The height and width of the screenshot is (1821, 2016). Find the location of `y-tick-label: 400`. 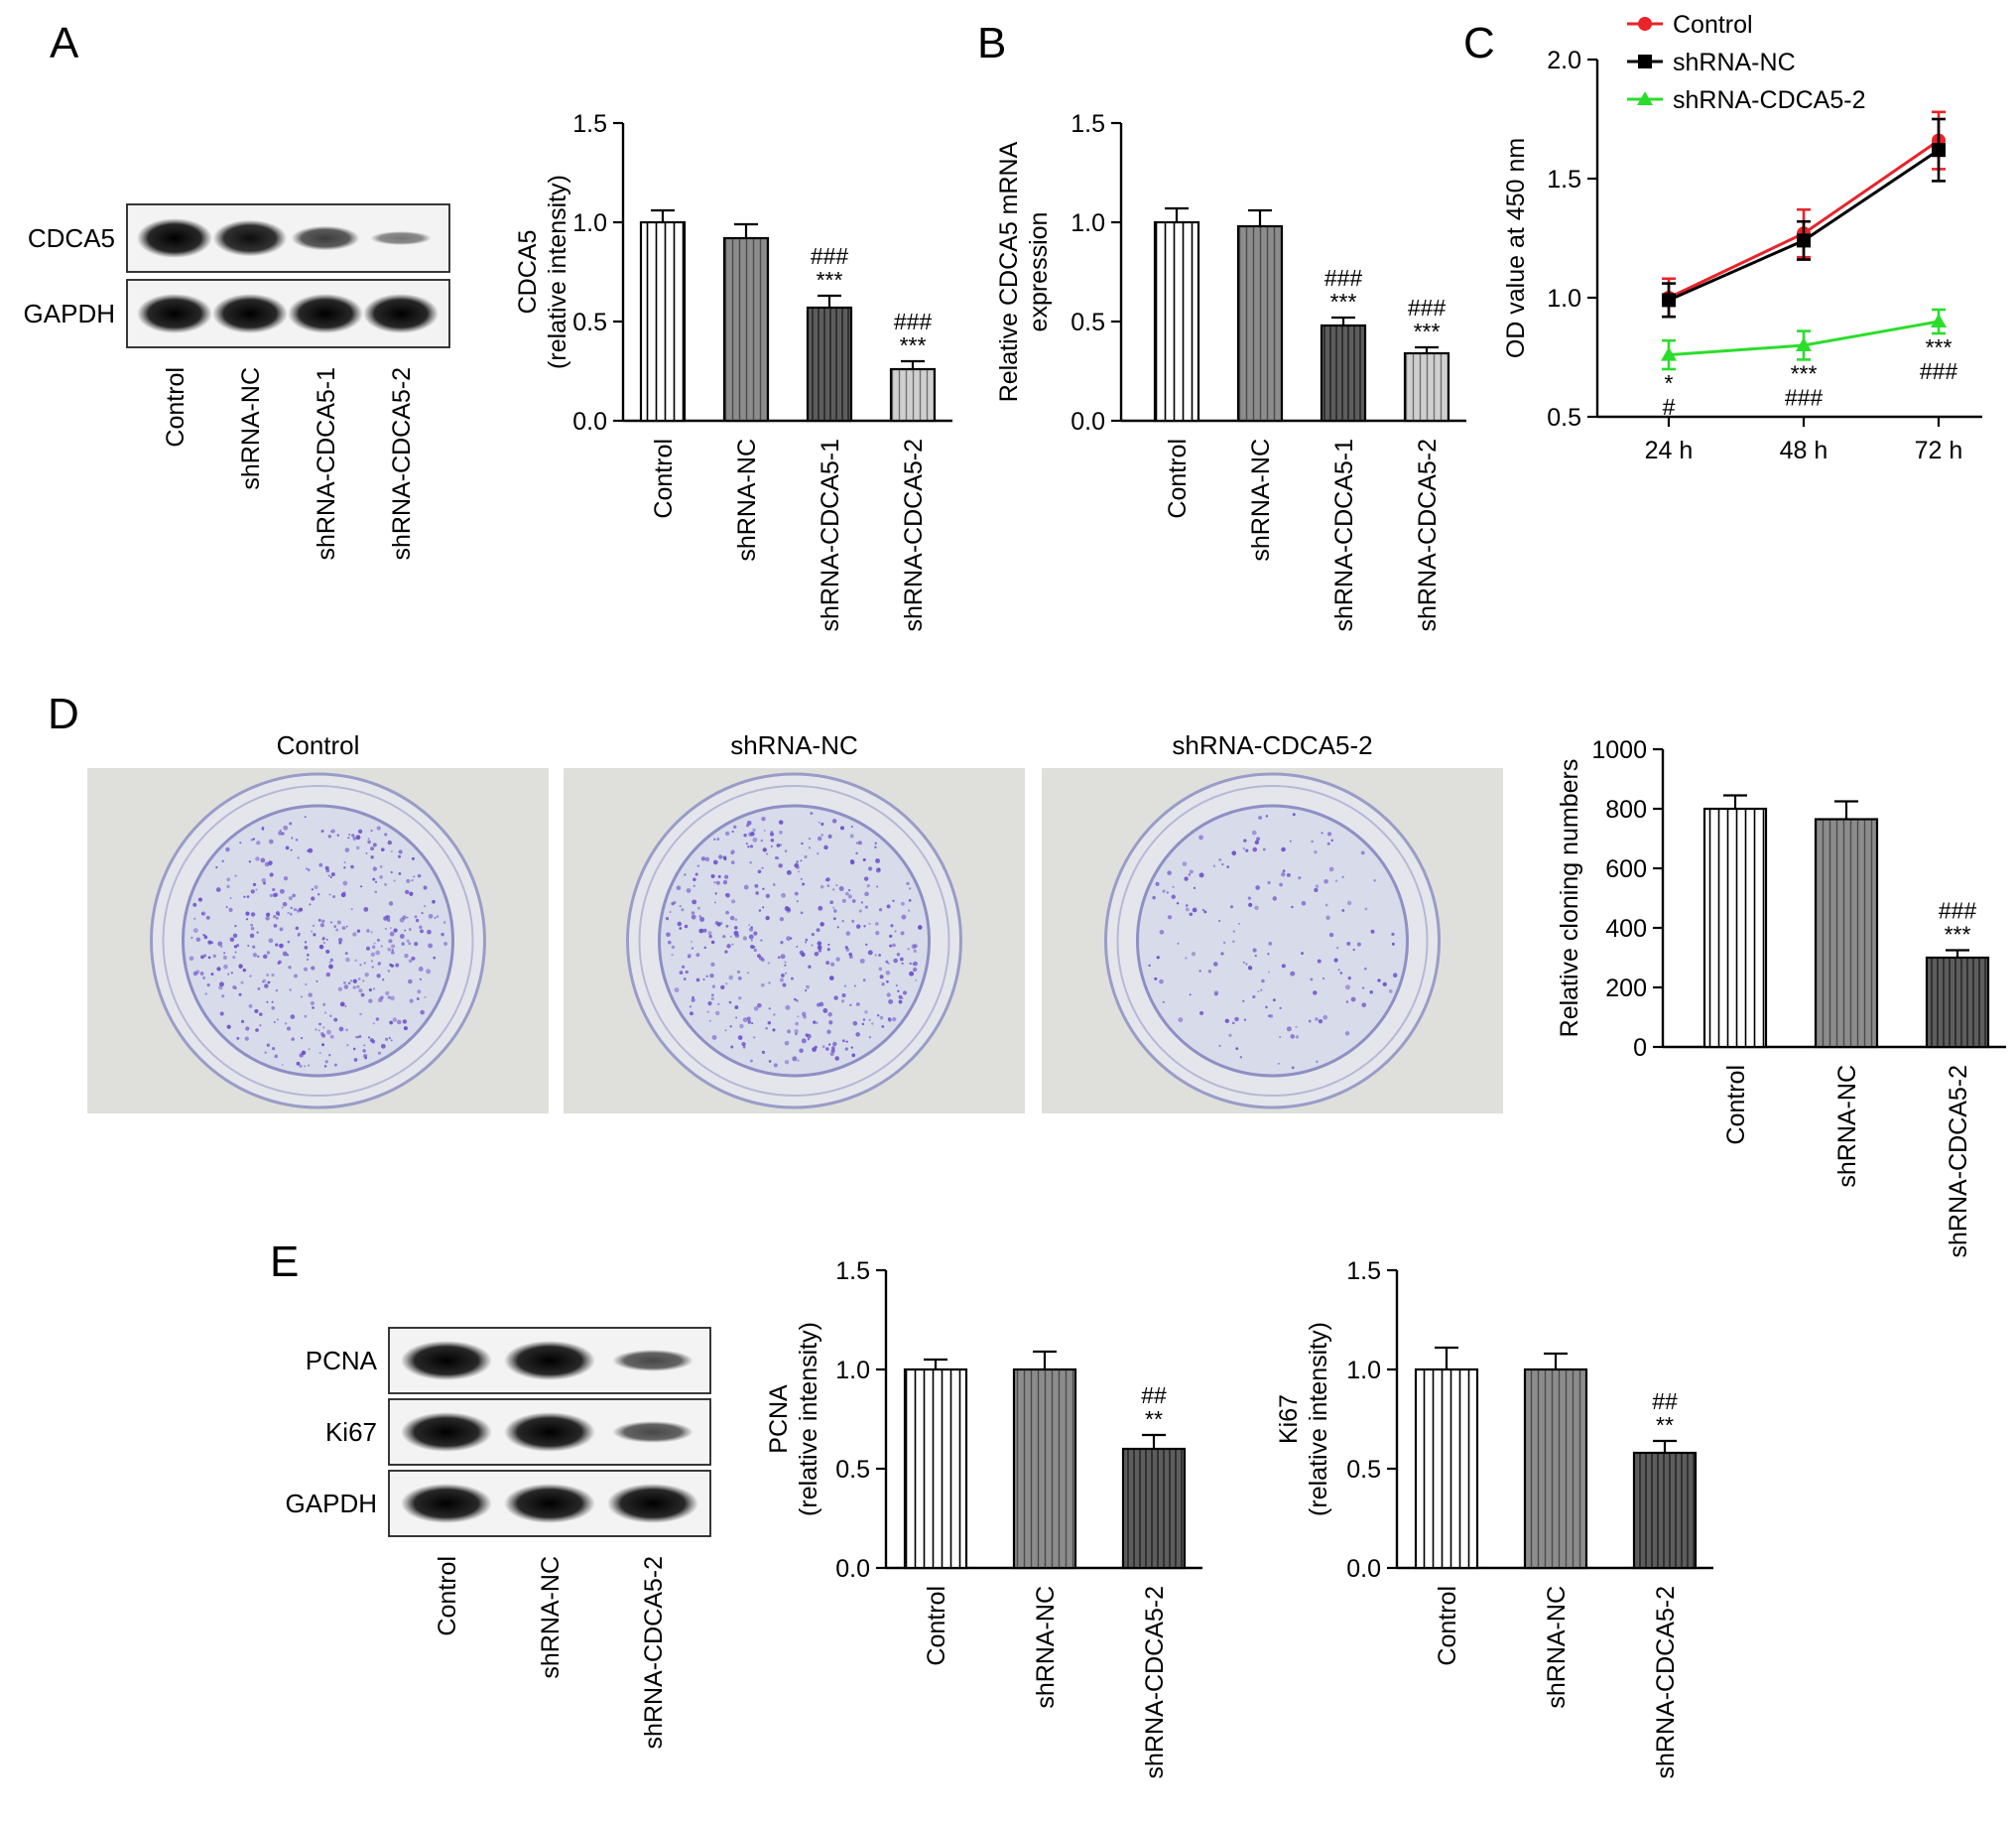

y-tick-label: 400 is located at coordinates (1626, 929).